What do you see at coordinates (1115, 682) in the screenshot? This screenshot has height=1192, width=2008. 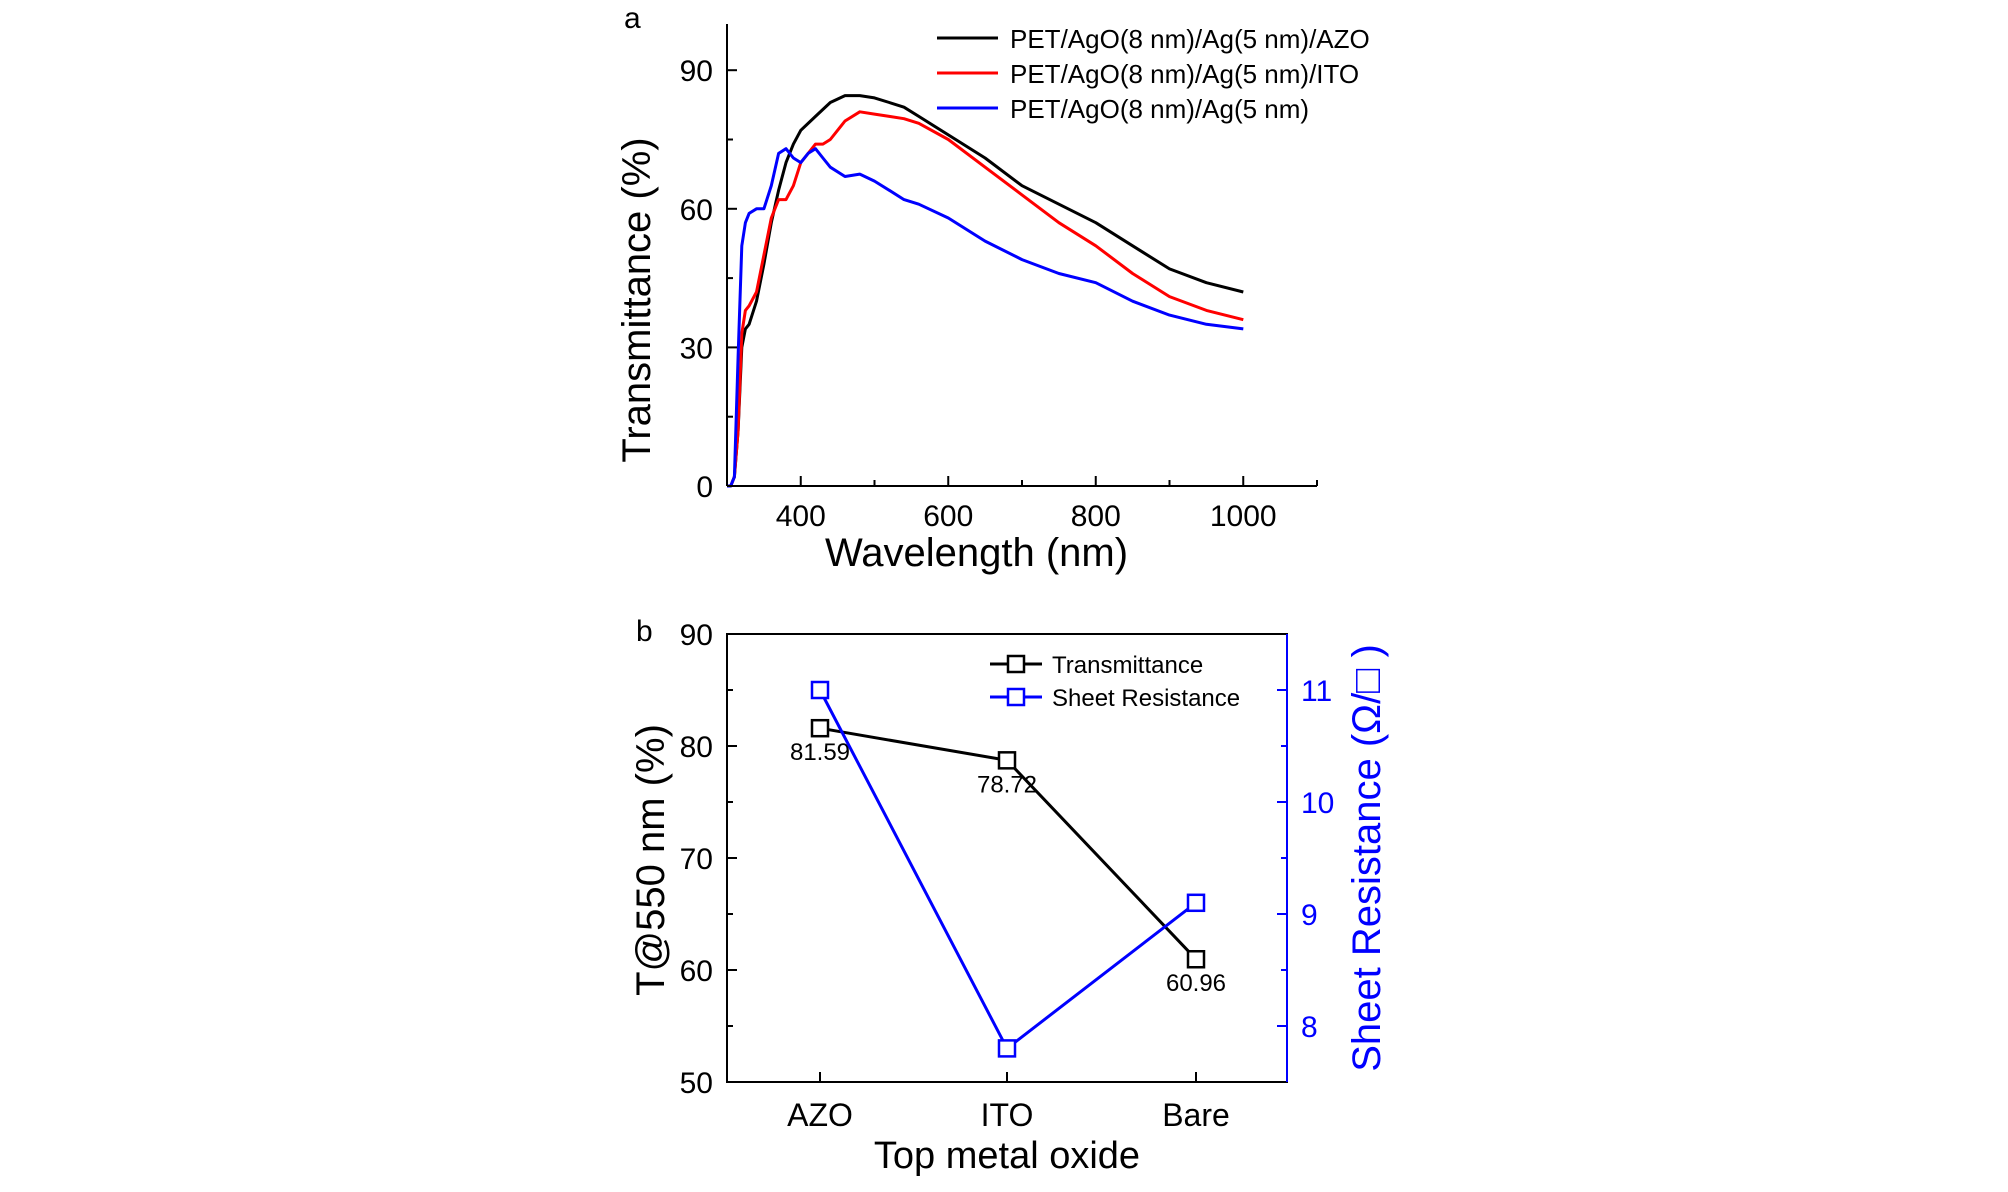 I see `panel-b-legend: Transmittance Sheet Resistance` at bounding box center [1115, 682].